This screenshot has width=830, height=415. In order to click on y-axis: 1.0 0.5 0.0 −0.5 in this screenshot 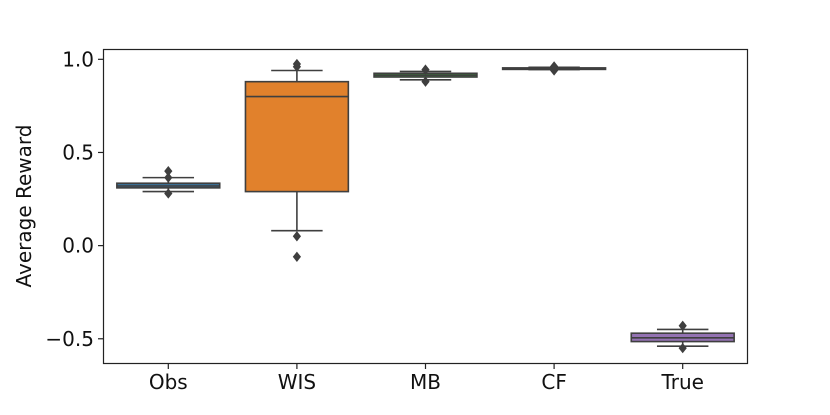, I will do `click(74, 199)`.